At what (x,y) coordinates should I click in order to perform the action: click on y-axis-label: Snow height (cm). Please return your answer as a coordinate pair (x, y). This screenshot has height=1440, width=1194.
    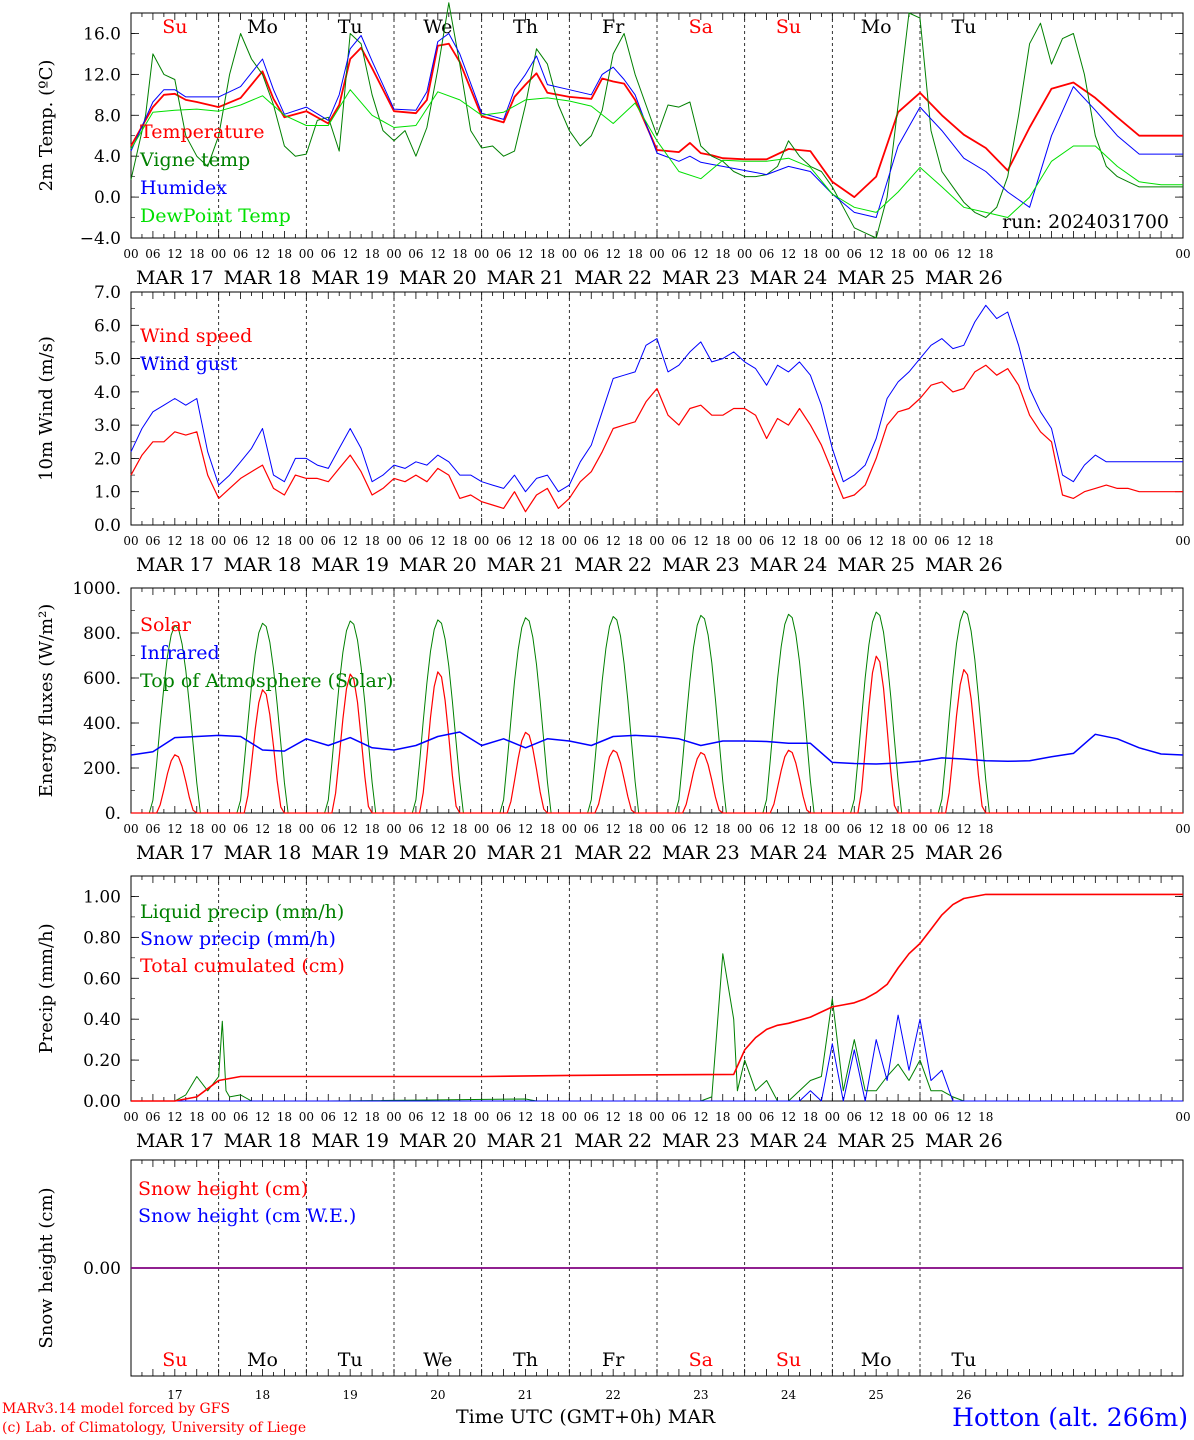
    Looking at the image, I should click on (46, 1267).